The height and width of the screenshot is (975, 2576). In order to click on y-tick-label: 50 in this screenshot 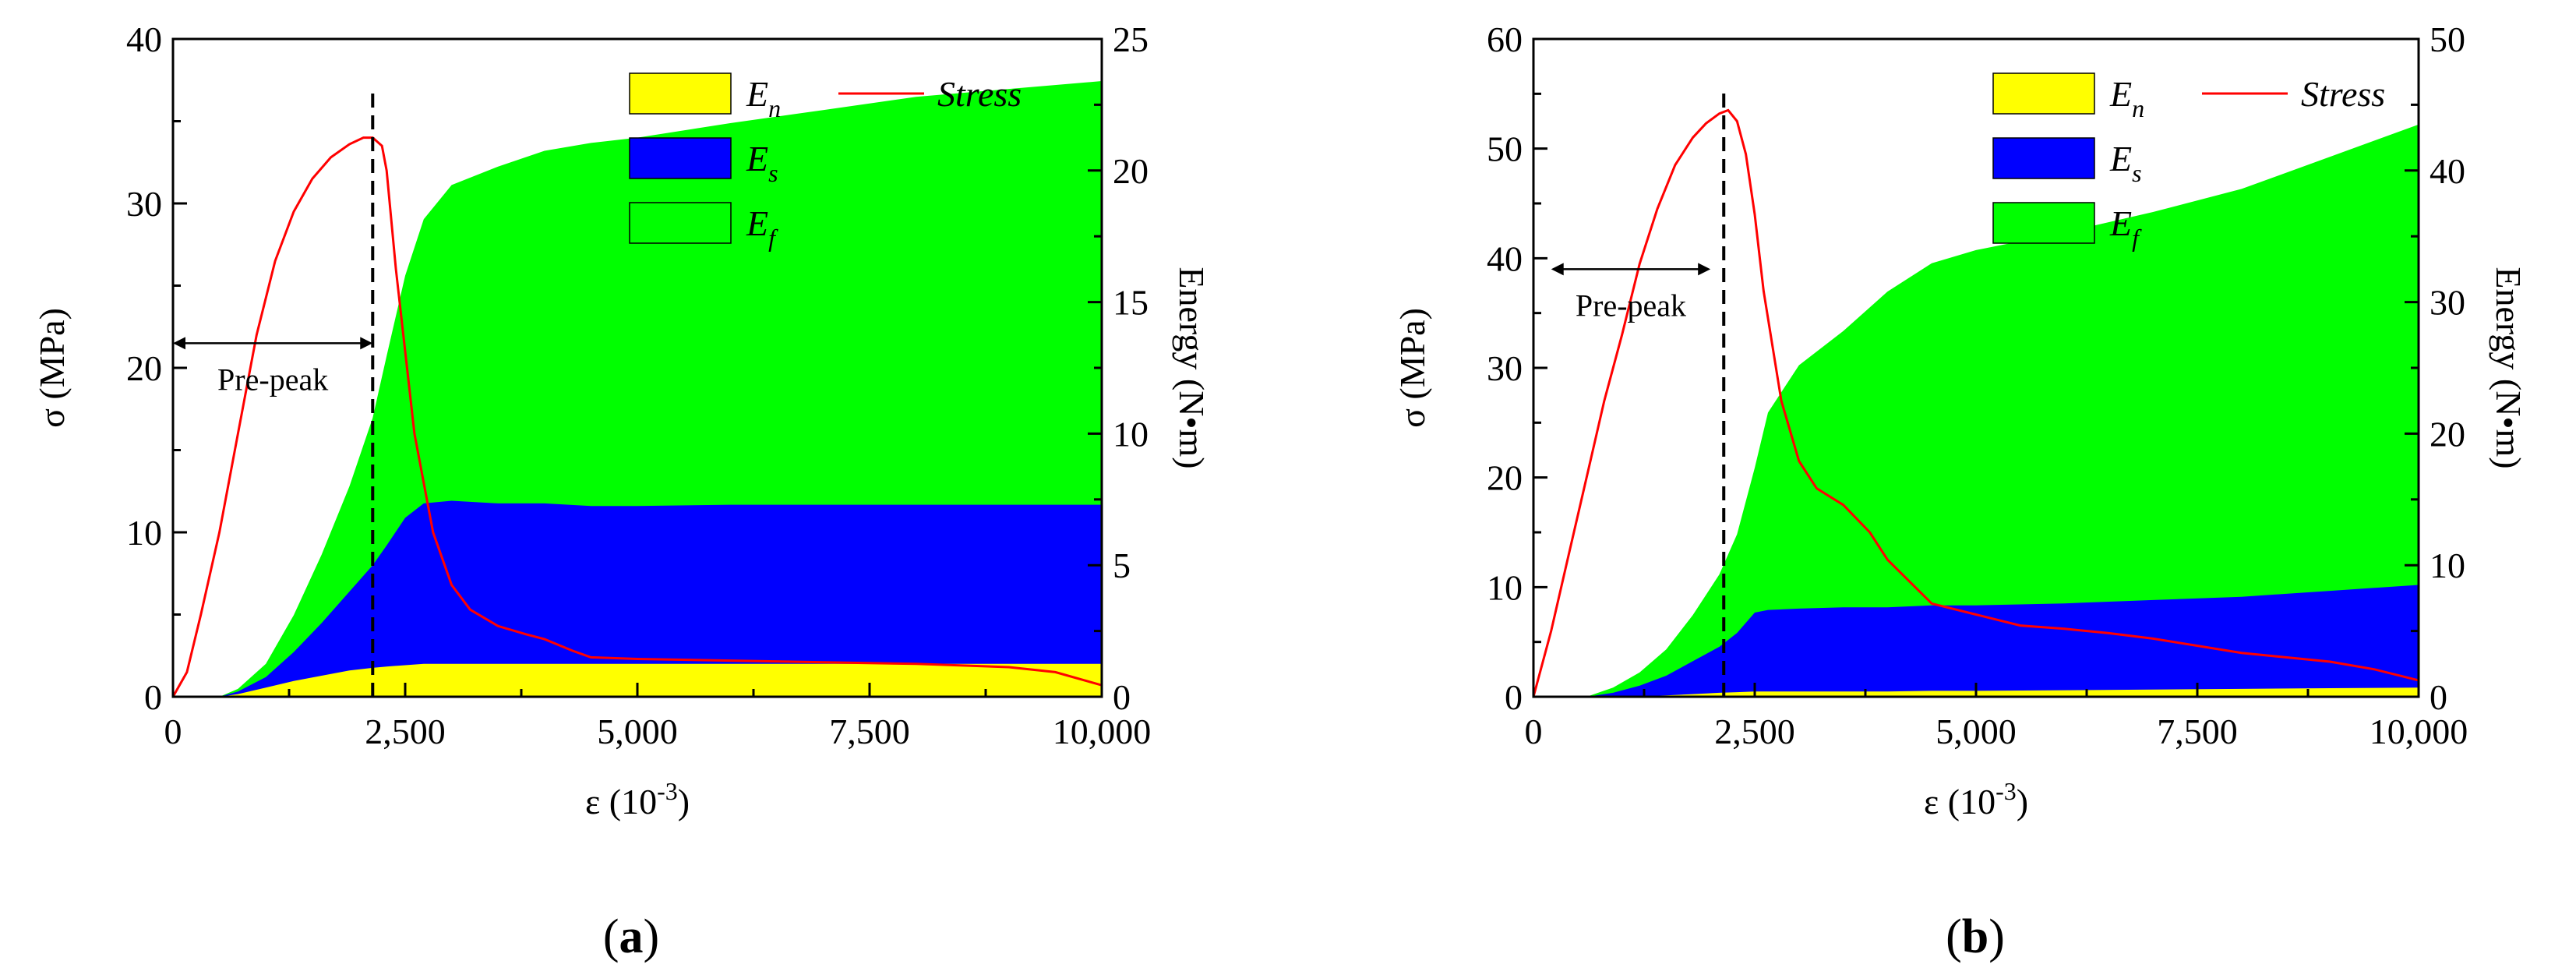, I will do `click(1505, 149)`.